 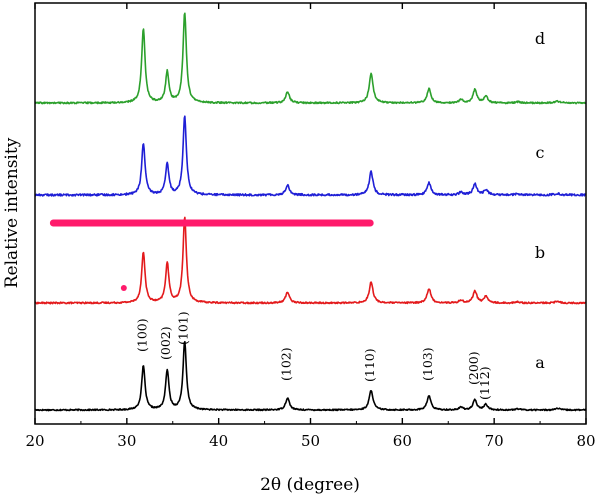 I want to click on peak-label: (200), so click(x=473, y=368).